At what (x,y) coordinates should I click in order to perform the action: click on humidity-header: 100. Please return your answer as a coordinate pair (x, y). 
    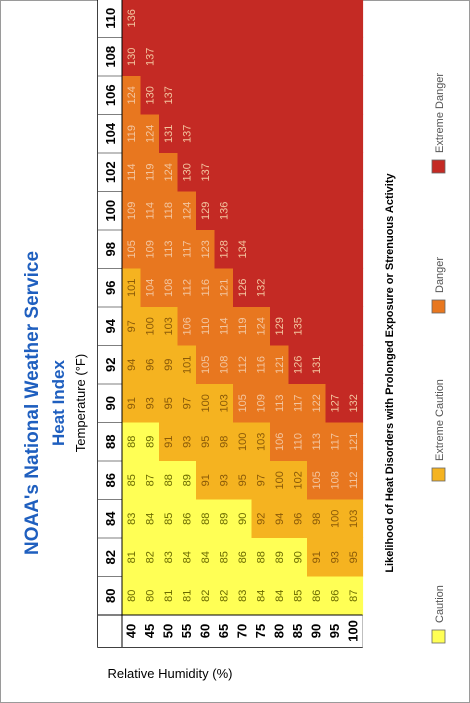
    Looking at the image, I should click on (353, 631).